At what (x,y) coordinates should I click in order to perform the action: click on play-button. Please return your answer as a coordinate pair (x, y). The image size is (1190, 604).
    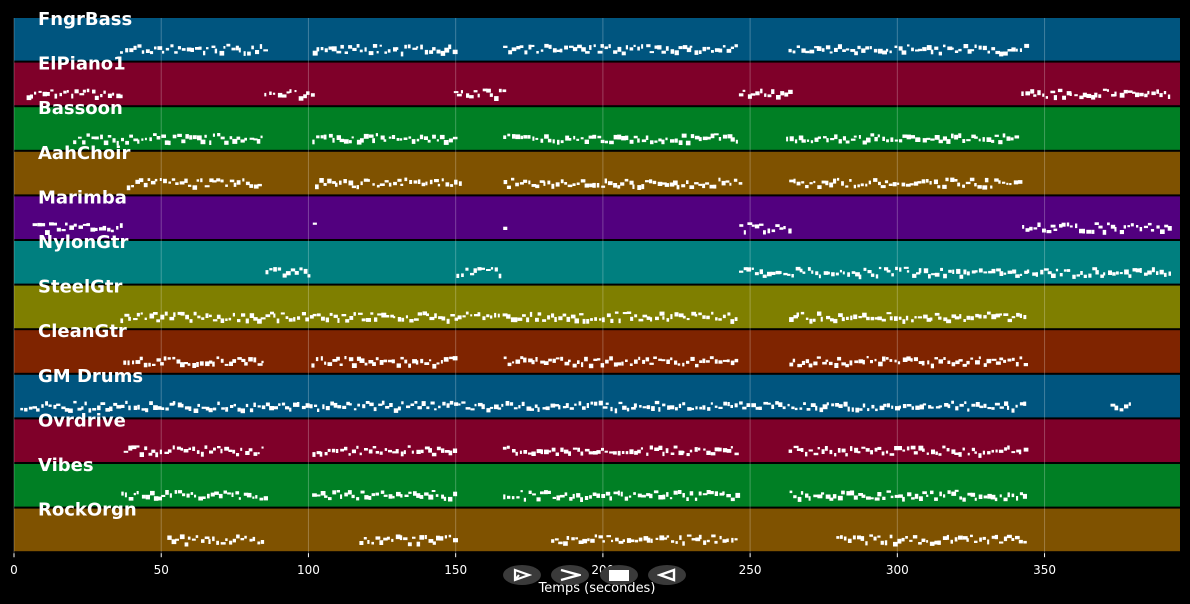
    Looking at the image, I should click on (522, 575).